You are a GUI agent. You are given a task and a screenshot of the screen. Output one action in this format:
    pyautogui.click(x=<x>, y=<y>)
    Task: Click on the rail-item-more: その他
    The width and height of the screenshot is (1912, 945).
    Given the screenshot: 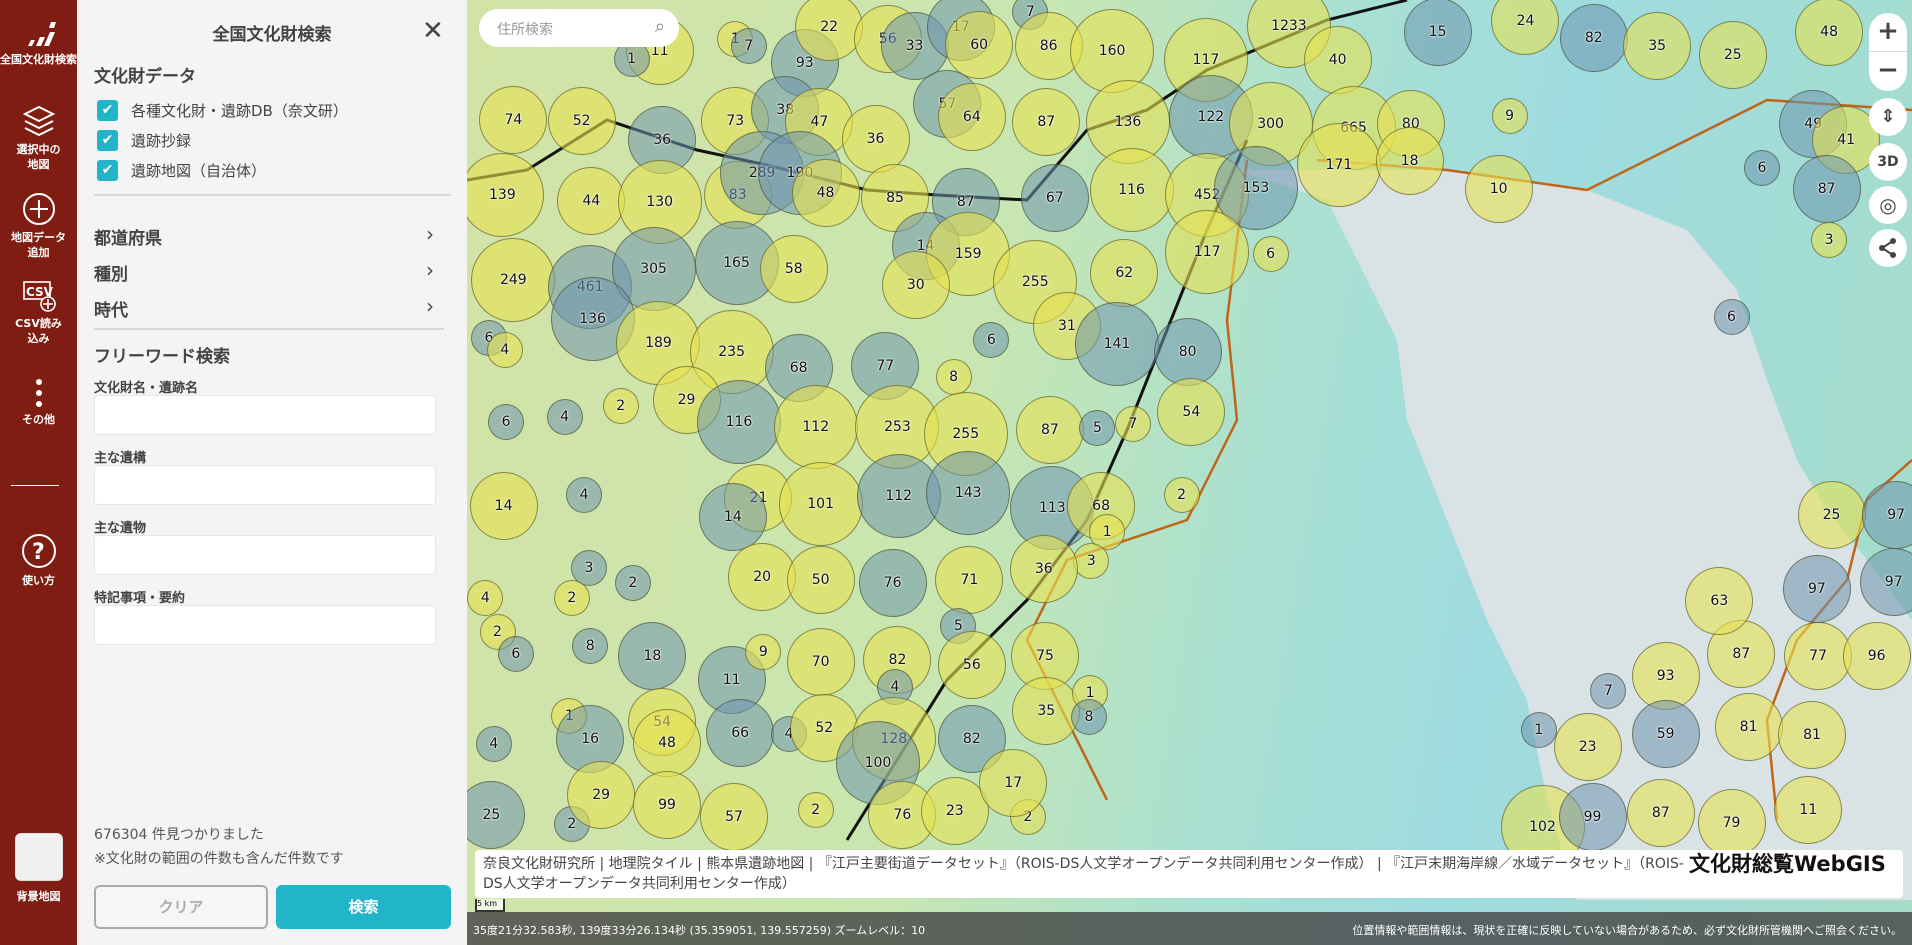 What is the action you would take?
    pyautogui.click(x=38, y=402)
    